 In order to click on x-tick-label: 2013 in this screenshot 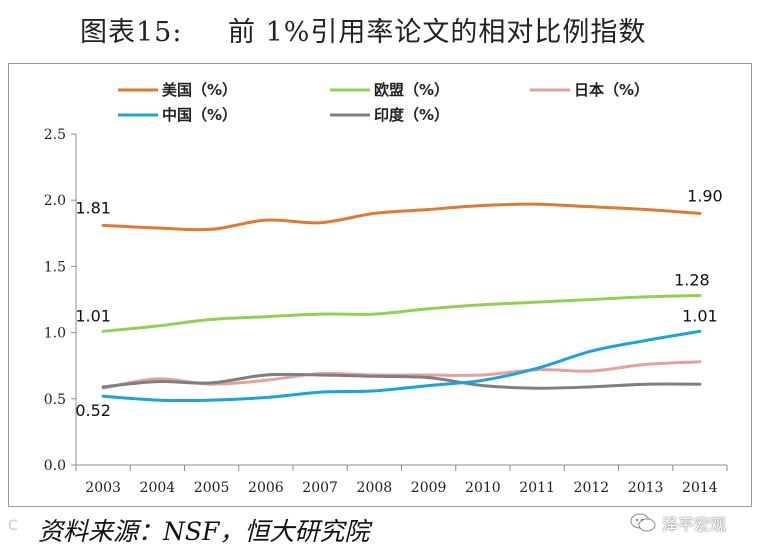, I will do `click(646, 488)`.